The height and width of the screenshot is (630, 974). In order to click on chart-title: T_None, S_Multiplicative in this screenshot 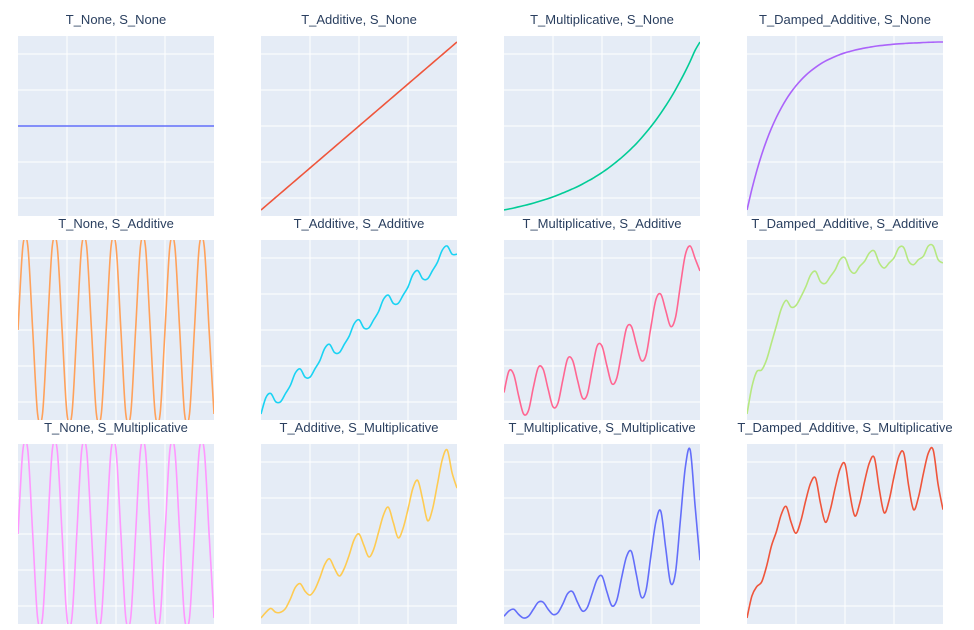, I will do `click(116, 427)`.